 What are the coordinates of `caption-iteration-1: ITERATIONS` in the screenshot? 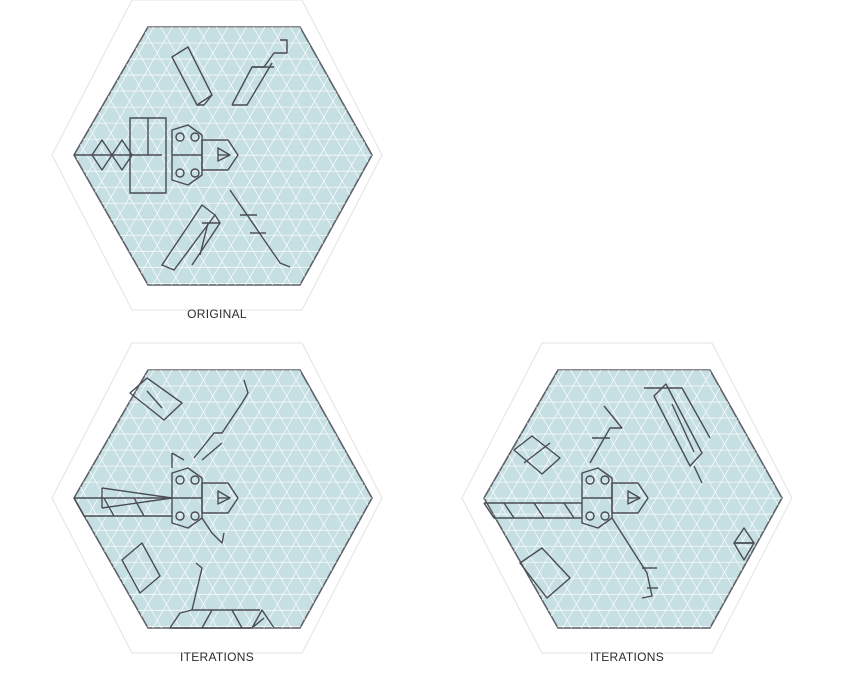 It's located at (217, 657).